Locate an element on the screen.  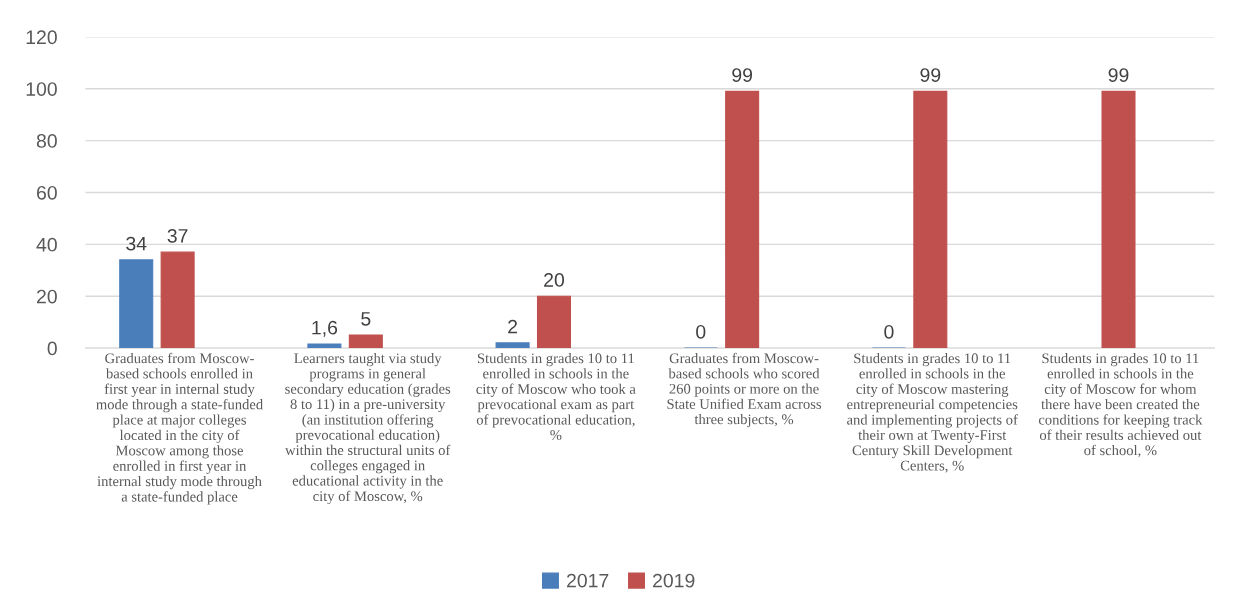
x-tick-label: Graduates from Moscow- based schools who scored 260 points or more on the State Unified Exam across three subjects, % is located at coordinates (744, 390).